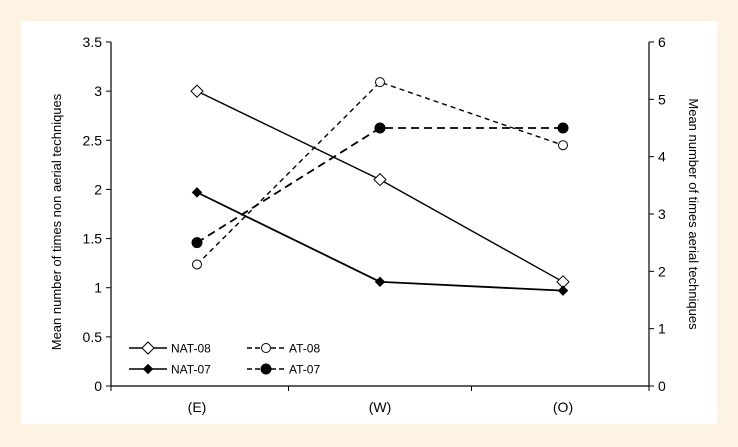 The image size is (738, 447). Describe the element at coordinates (93, 337) in the screenshot. I see `left-tick-label: 0.5` at that location.